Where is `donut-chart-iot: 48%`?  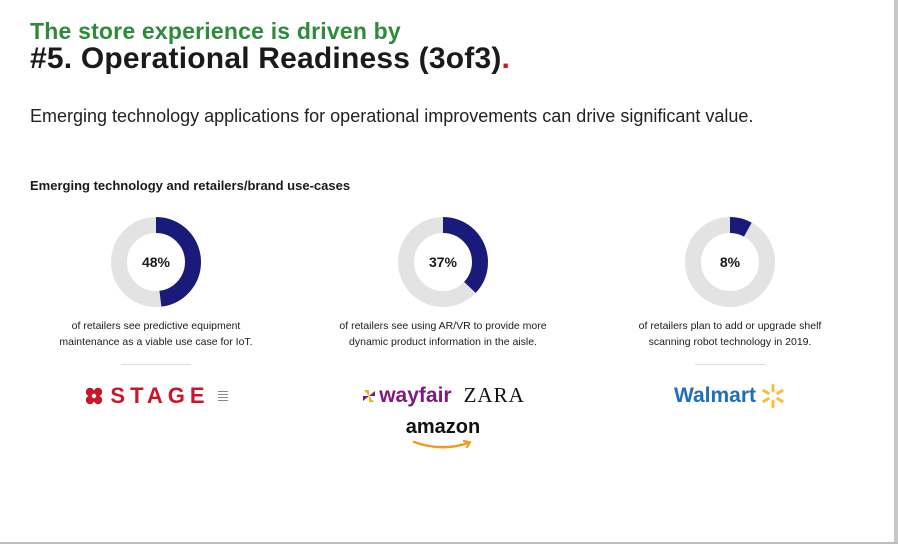 donut-chart-iot: 48% is located at coordinates (156, 262).